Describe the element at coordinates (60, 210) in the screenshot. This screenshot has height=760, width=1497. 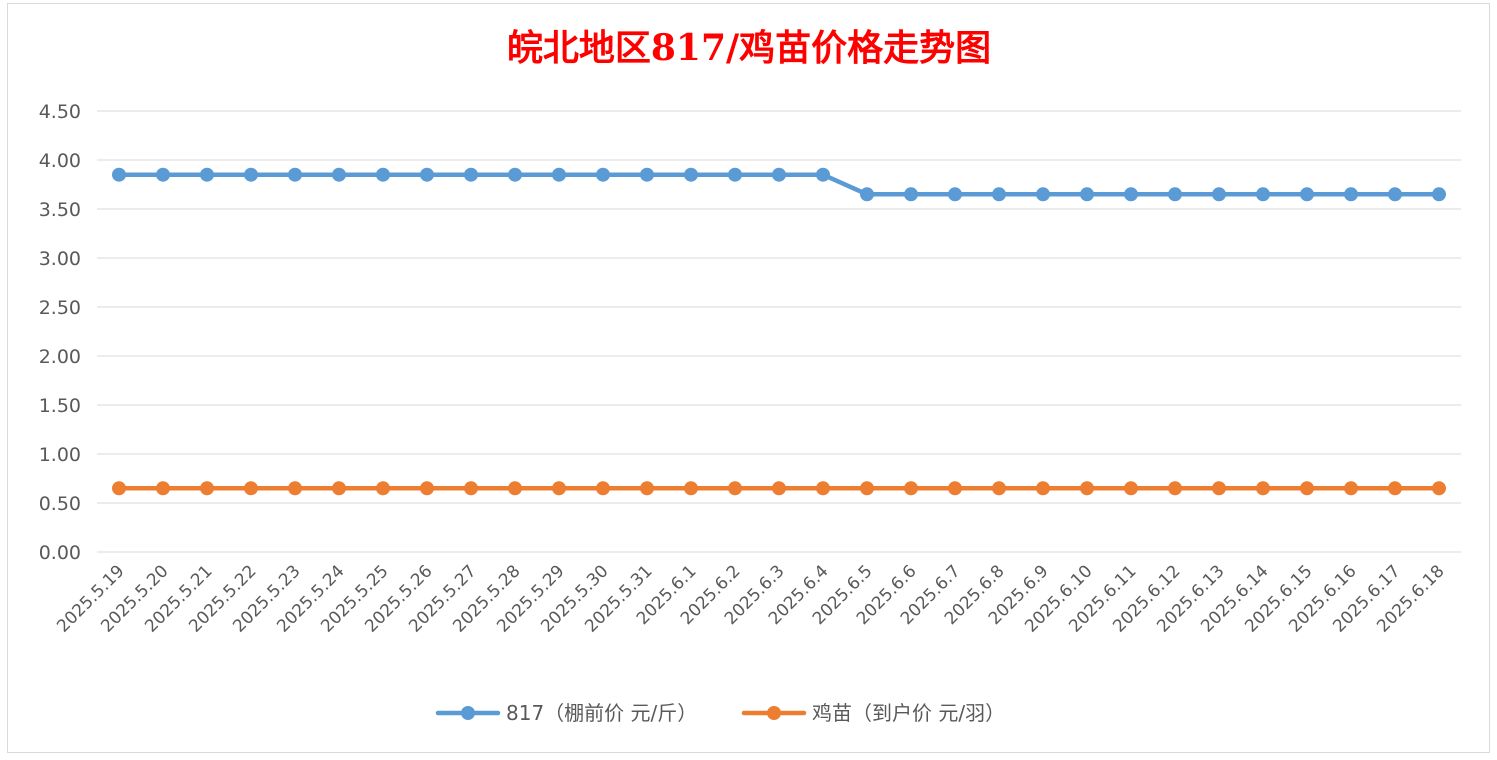
I see `y-tick-label: 3.50` at that location.